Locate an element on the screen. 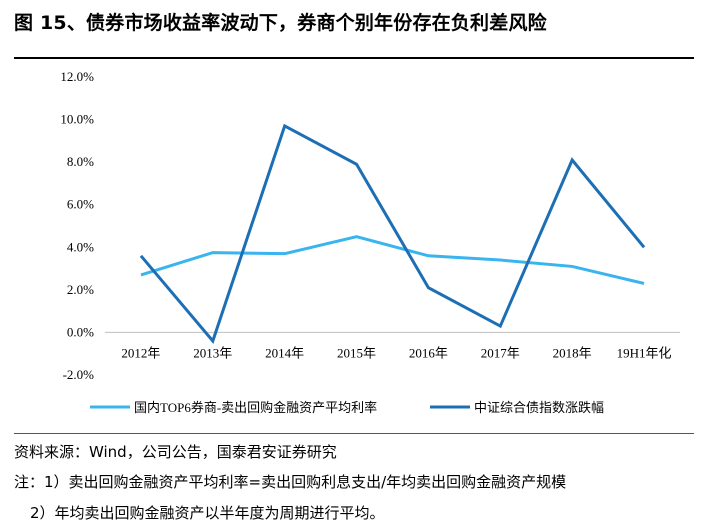 This screenshot has height=531, width=710. footnote-2: 2）年均卖出回购金融资产以半年度为周期进行平均。 is located at coordinates (207, 513).